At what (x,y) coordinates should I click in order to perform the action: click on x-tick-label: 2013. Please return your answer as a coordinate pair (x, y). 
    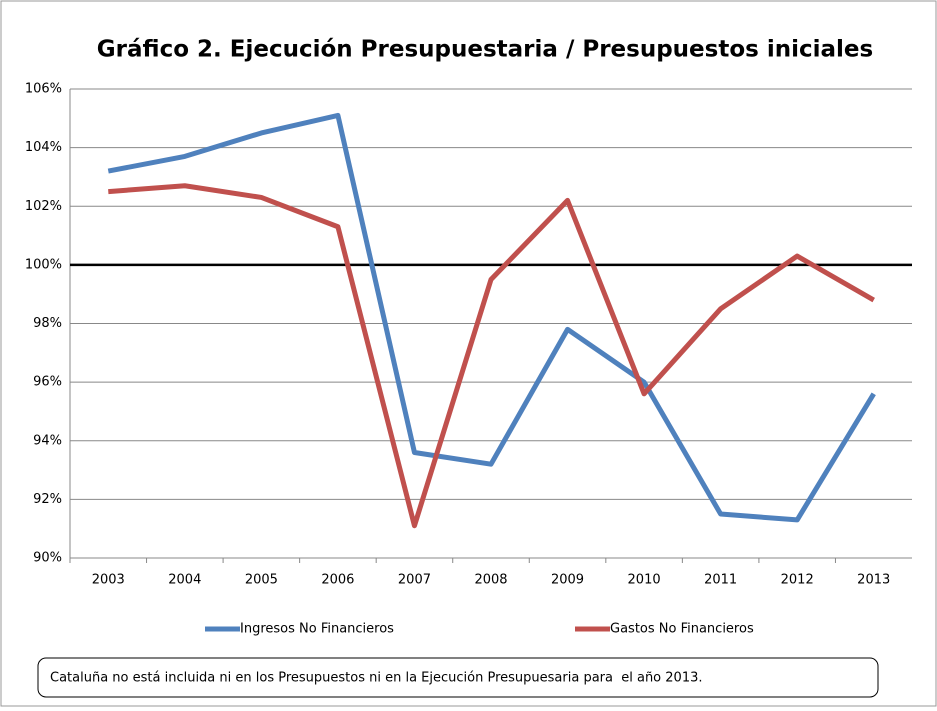
    Looking at the image, I should click on (873, 580).